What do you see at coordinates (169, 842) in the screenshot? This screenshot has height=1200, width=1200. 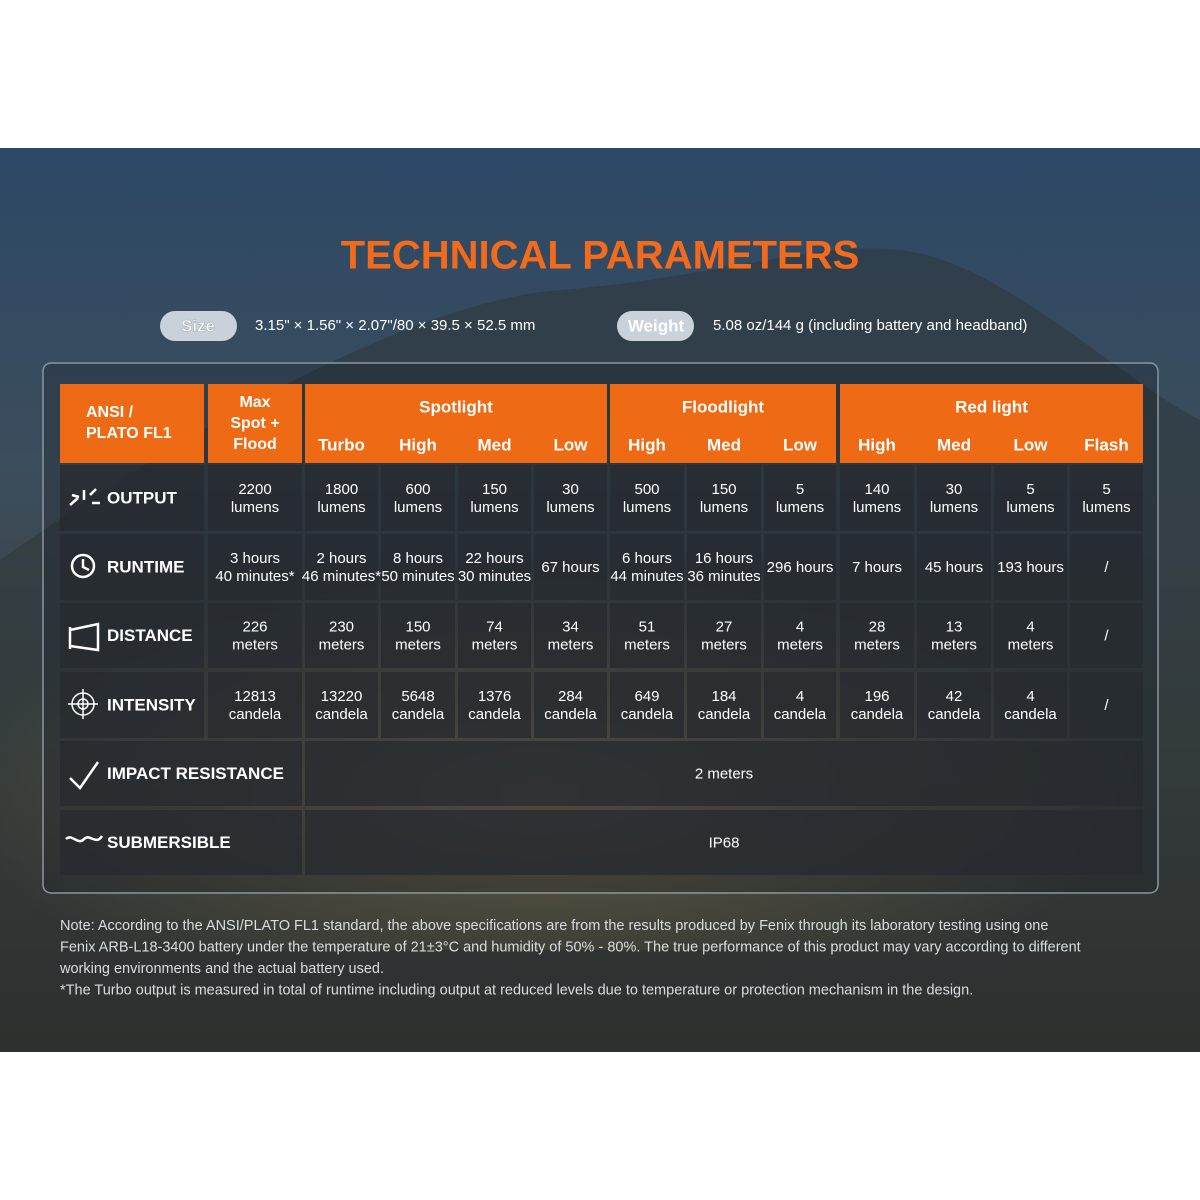 I see `row-label: SUBMERSIBLE` at bounding box center [169, 842].